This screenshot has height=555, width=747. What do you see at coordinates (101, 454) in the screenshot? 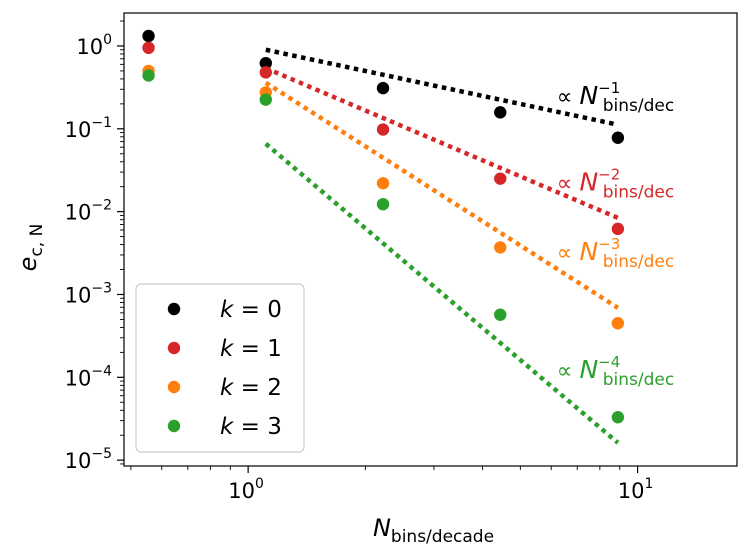
I see `y-tick-exp: −5` at bounding box center [101, 454].